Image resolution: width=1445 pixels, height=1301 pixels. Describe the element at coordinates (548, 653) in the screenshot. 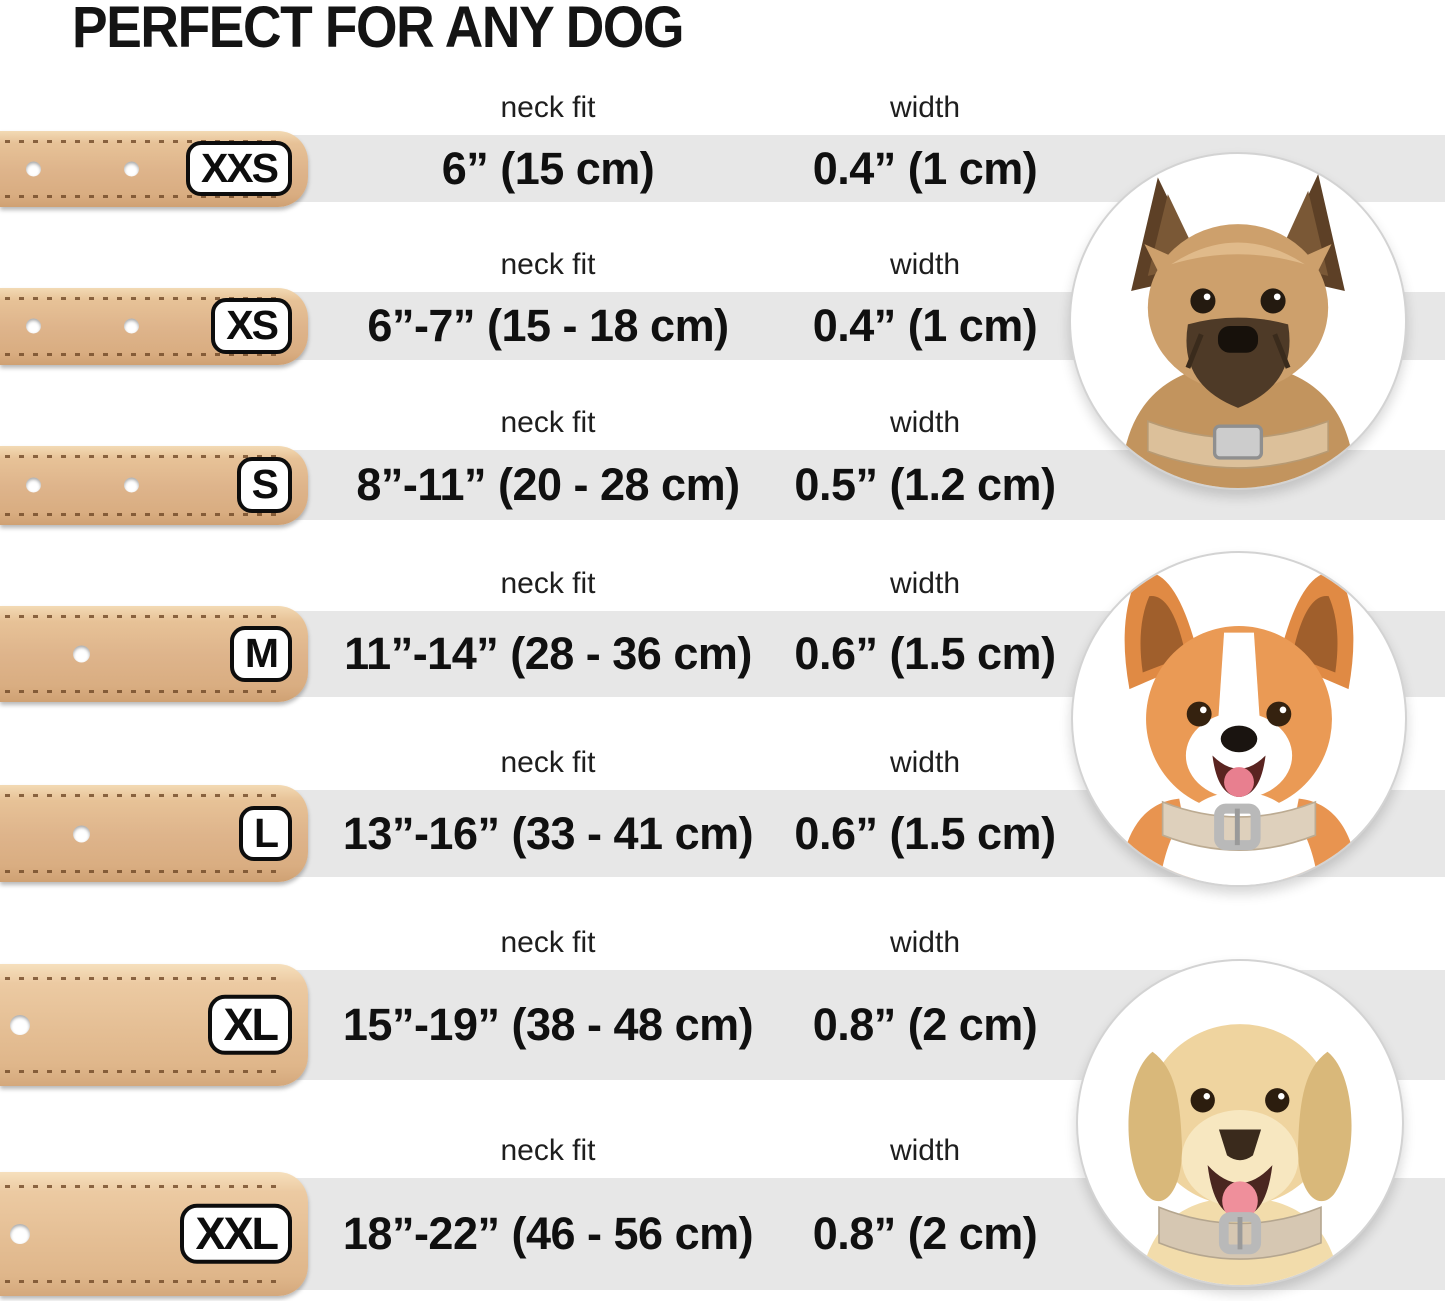

I see `neck-fit-value: 11”-14” (28 - 36 cm)` at that location.